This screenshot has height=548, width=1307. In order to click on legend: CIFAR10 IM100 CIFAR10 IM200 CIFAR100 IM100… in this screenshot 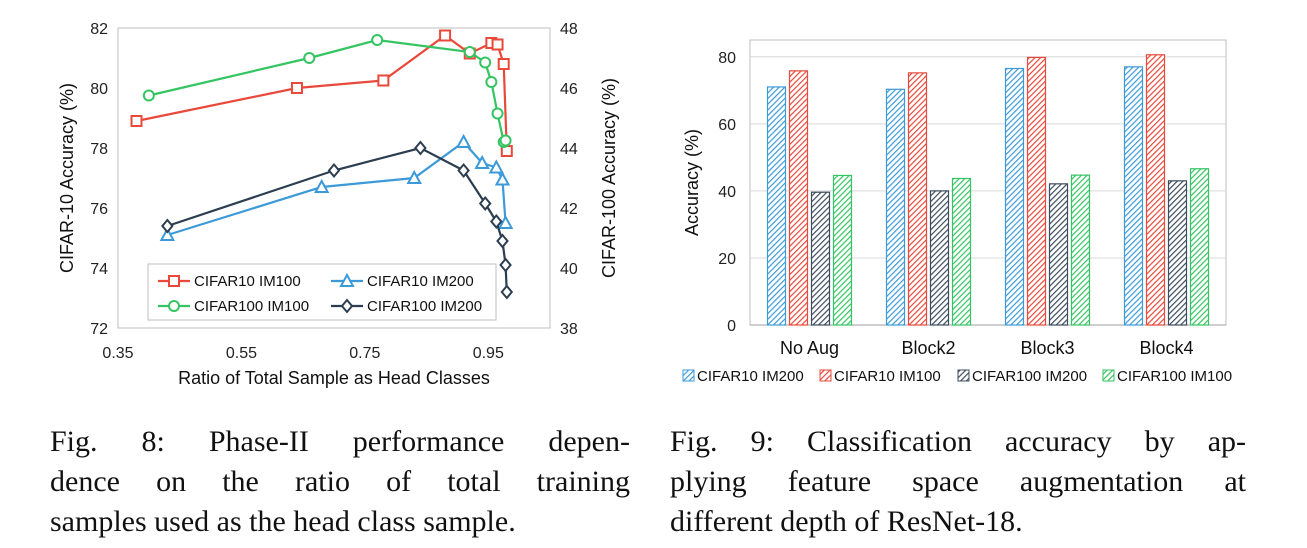, I will do `click(322, 292)`.